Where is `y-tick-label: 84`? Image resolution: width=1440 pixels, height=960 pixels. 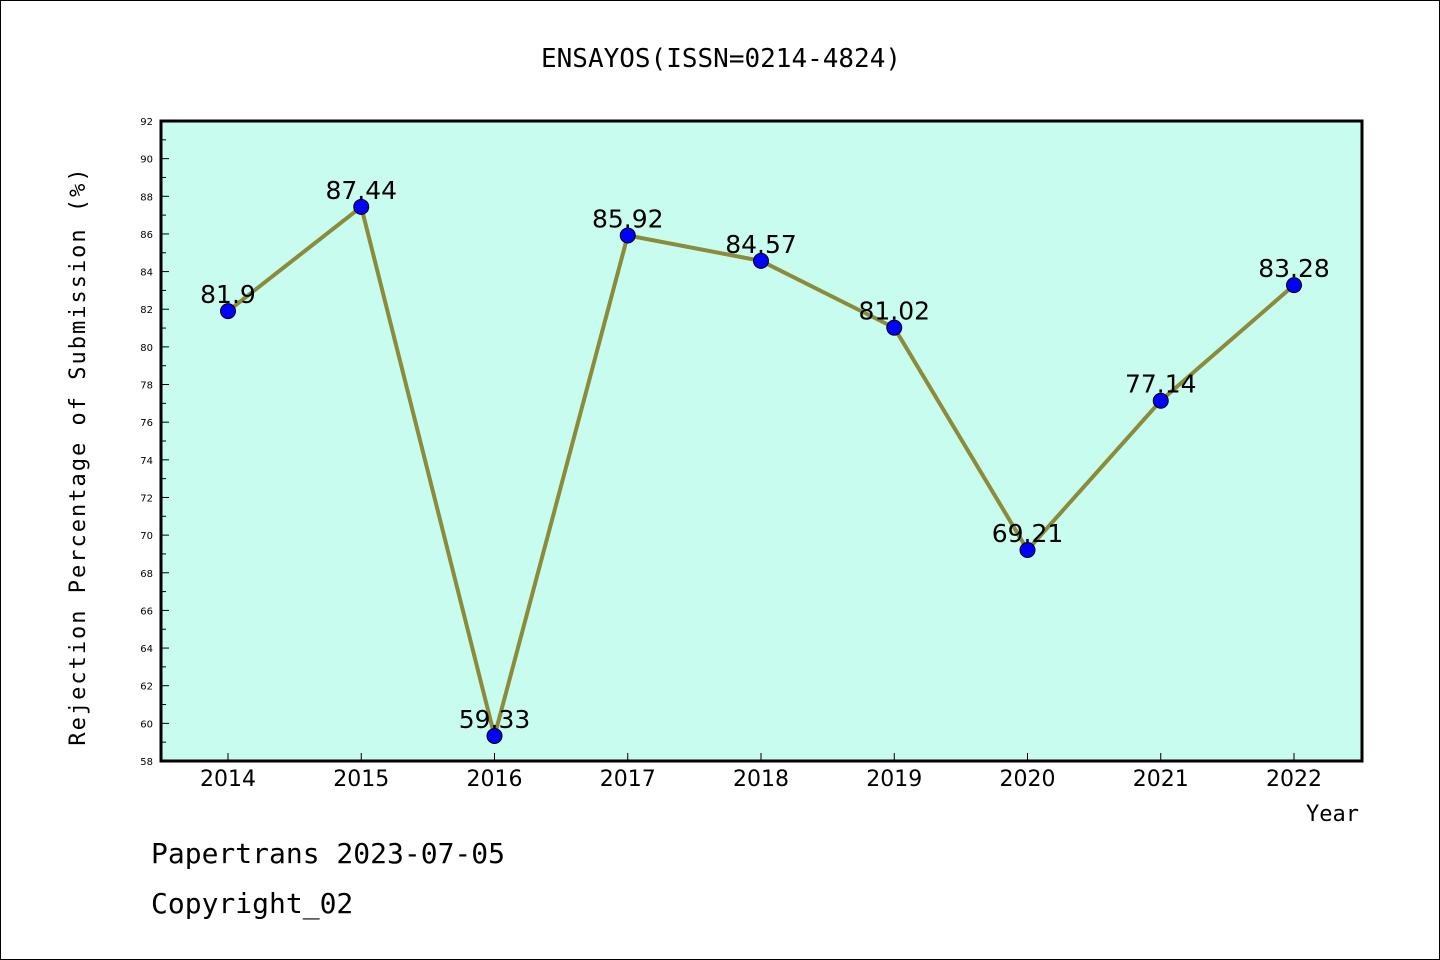
y-tick-label: 84 is located at coordinates (146, 273).